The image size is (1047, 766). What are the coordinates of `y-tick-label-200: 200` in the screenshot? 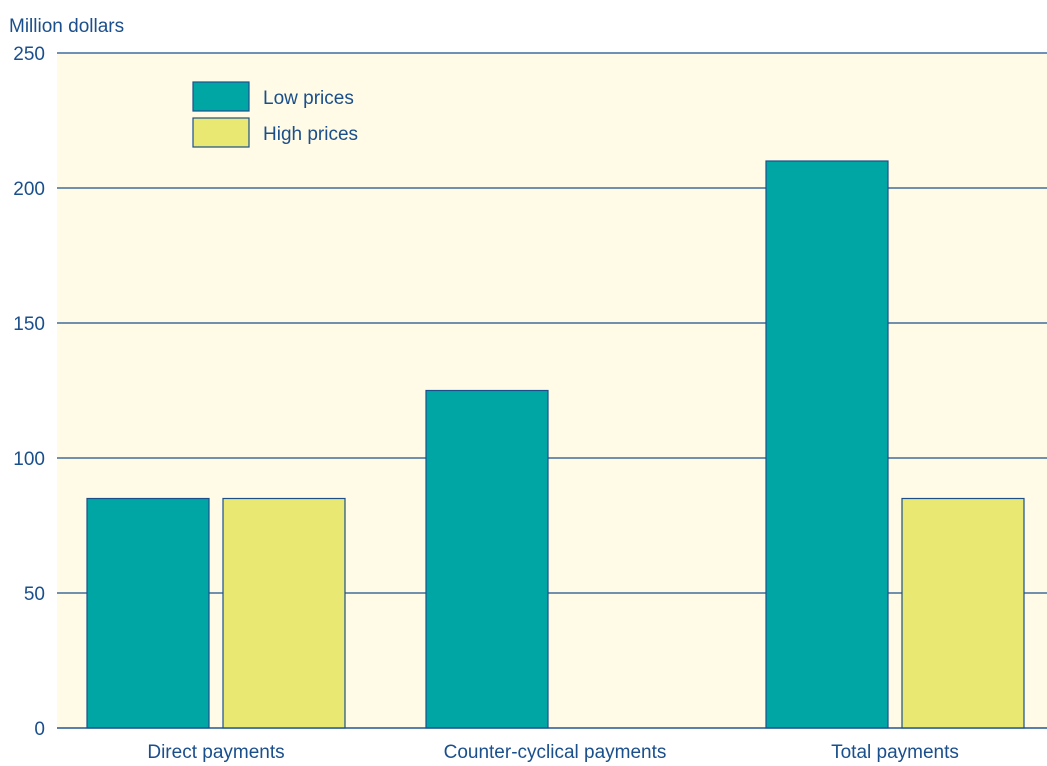 It's located at (29, 189).